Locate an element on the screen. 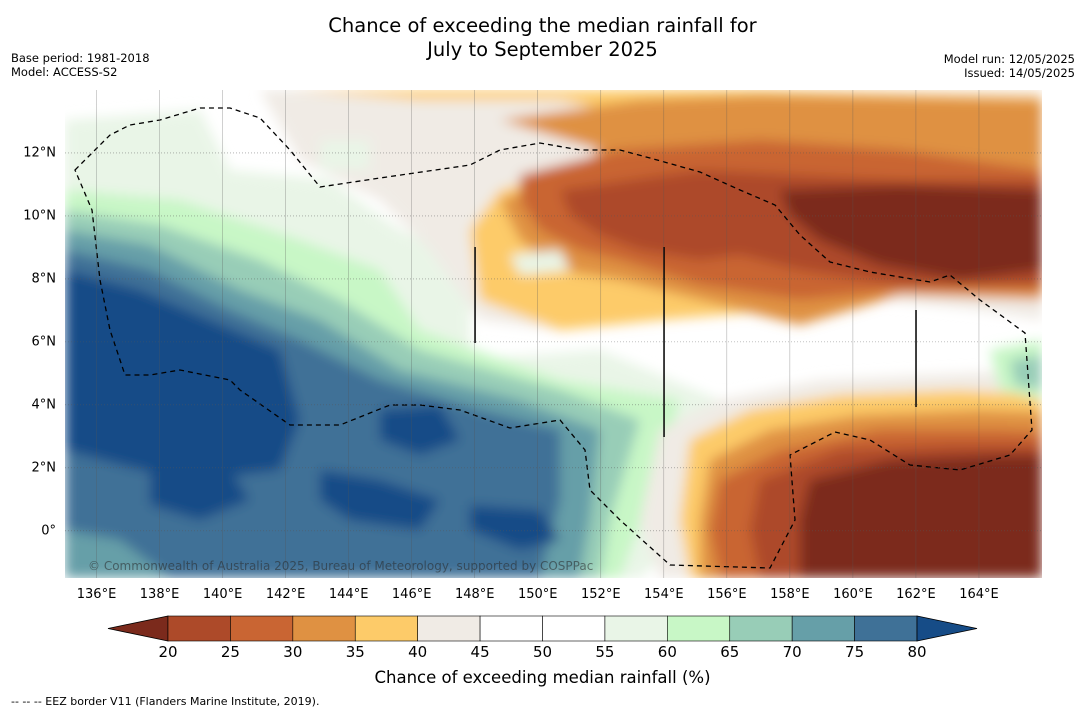 Image resolution: width=1085 pixels, height=713 pixels. colorbar-tick-label: 50 is located at coordinates (542, 652).